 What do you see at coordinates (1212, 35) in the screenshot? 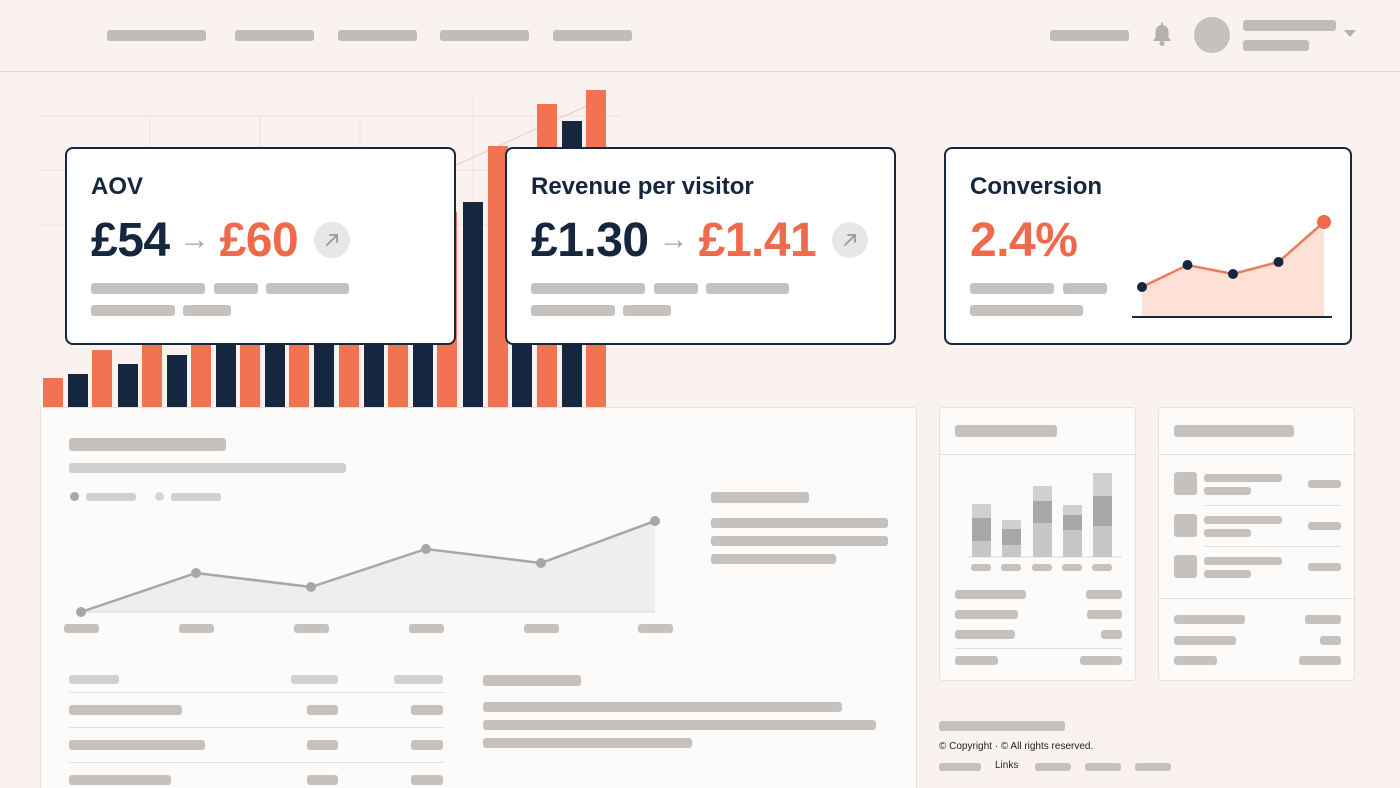
I see `avatar` at bounding box center [1212, 35].